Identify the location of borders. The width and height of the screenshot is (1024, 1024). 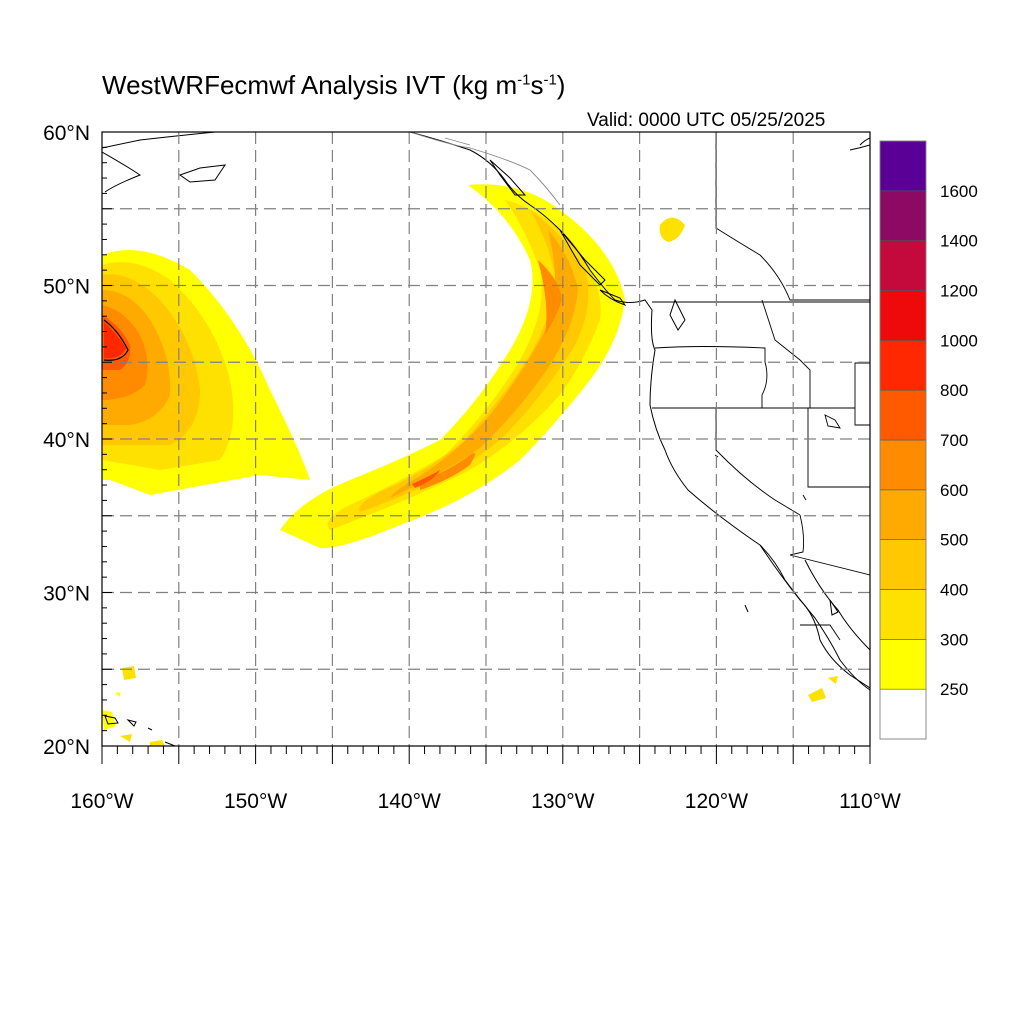
(761, 386).